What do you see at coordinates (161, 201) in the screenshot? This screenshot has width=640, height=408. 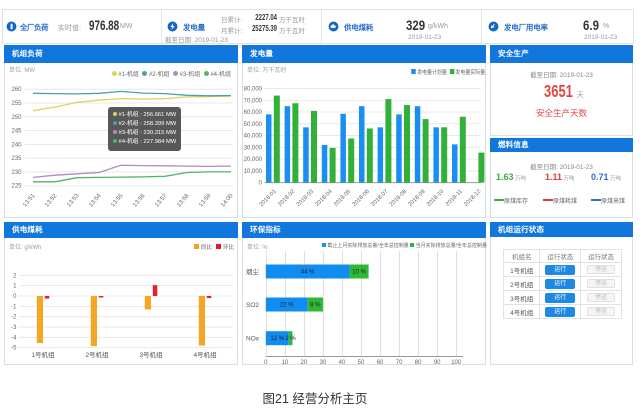 I see `svg-text: 13:57` at bounding box center [161, 201].